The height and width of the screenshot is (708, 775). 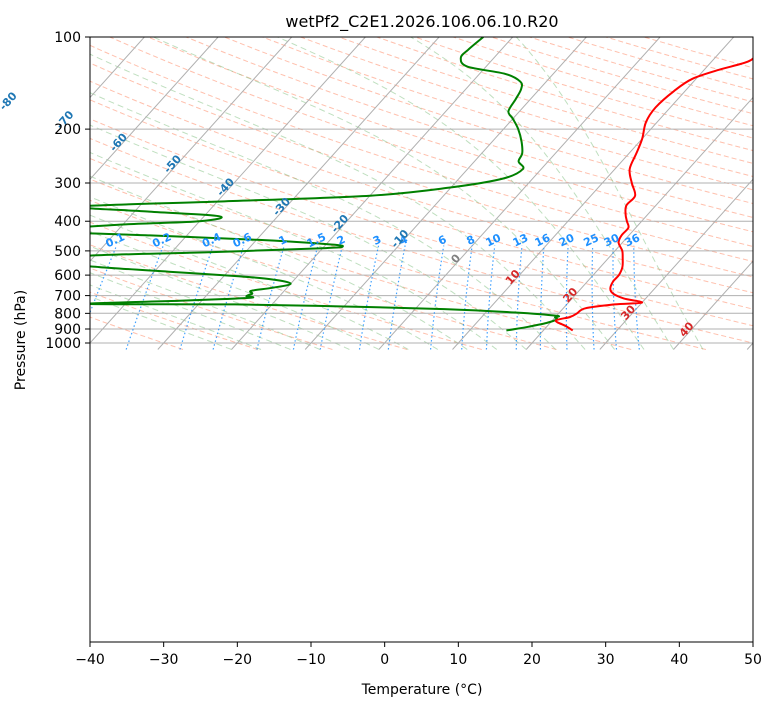 I want to click on y-tick-label: 600, so click(x=67, y=276).